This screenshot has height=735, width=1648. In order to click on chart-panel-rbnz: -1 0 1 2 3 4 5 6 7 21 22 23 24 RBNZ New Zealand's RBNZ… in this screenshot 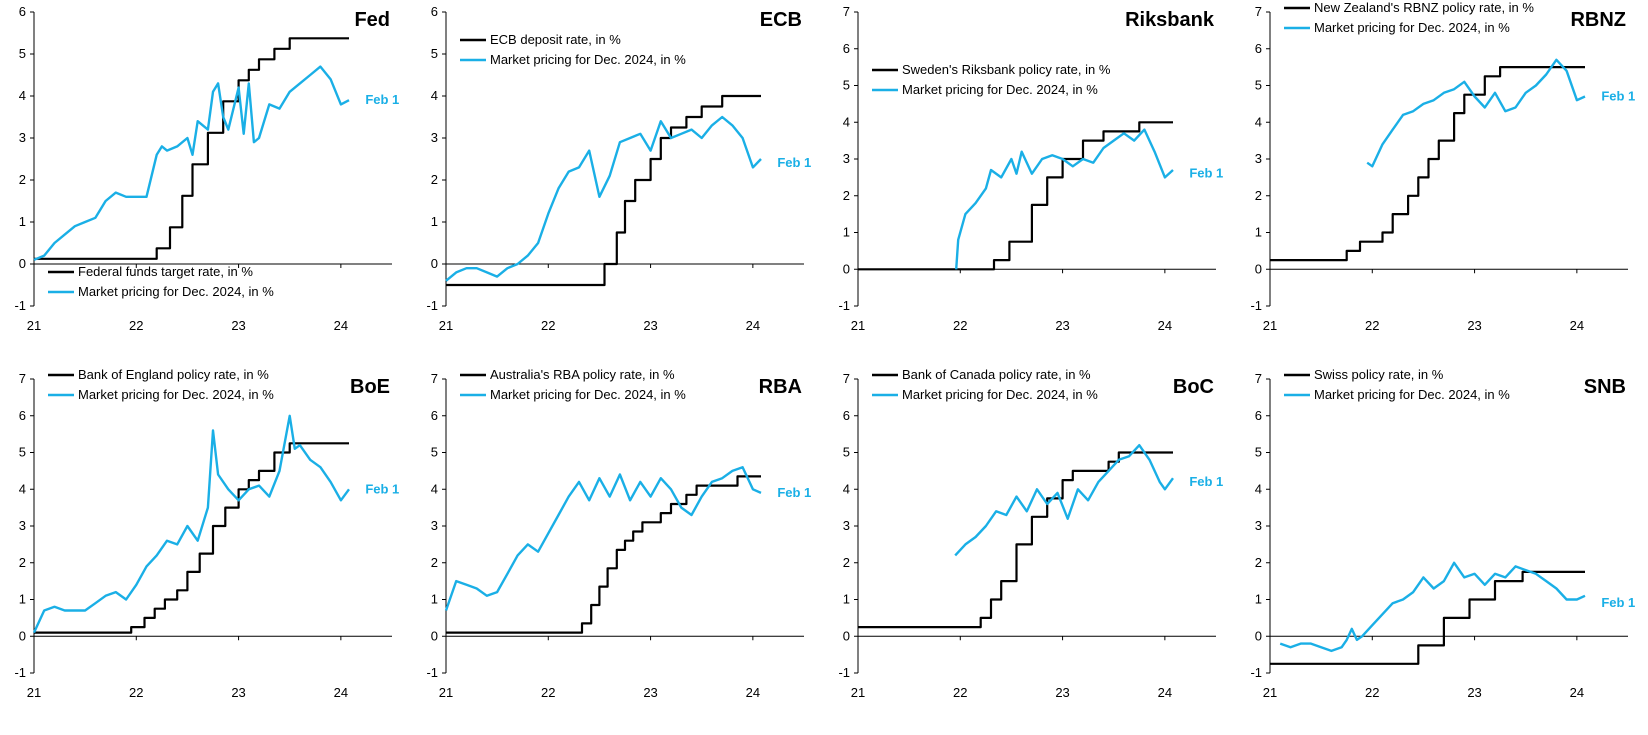, I will do `click(1442, 183)`.